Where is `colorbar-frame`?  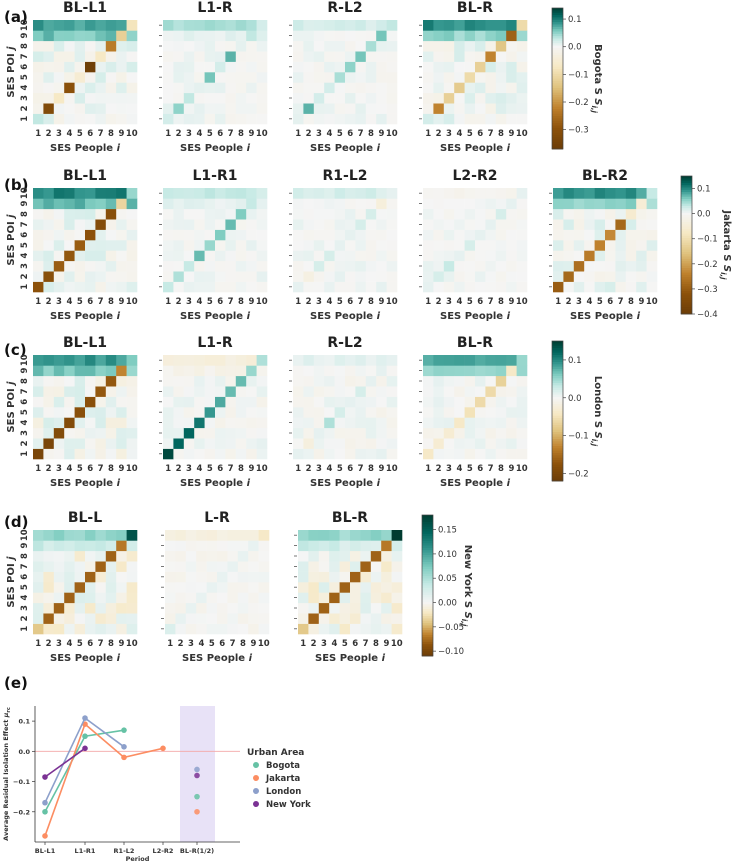 colorbar-frame is located at coordinates (686, 245).